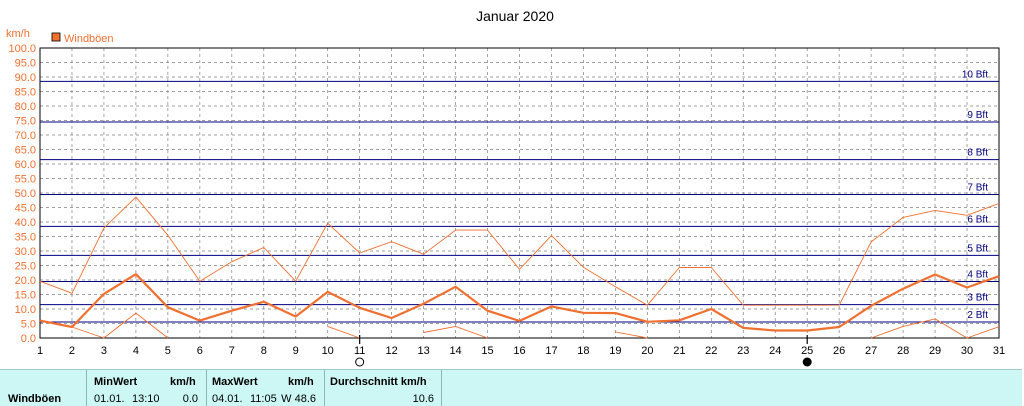  What do you see at coordinates (25, 223) in the screenshot?
I see `y-tick-label: 40.0` at bounding box center [25, 223].